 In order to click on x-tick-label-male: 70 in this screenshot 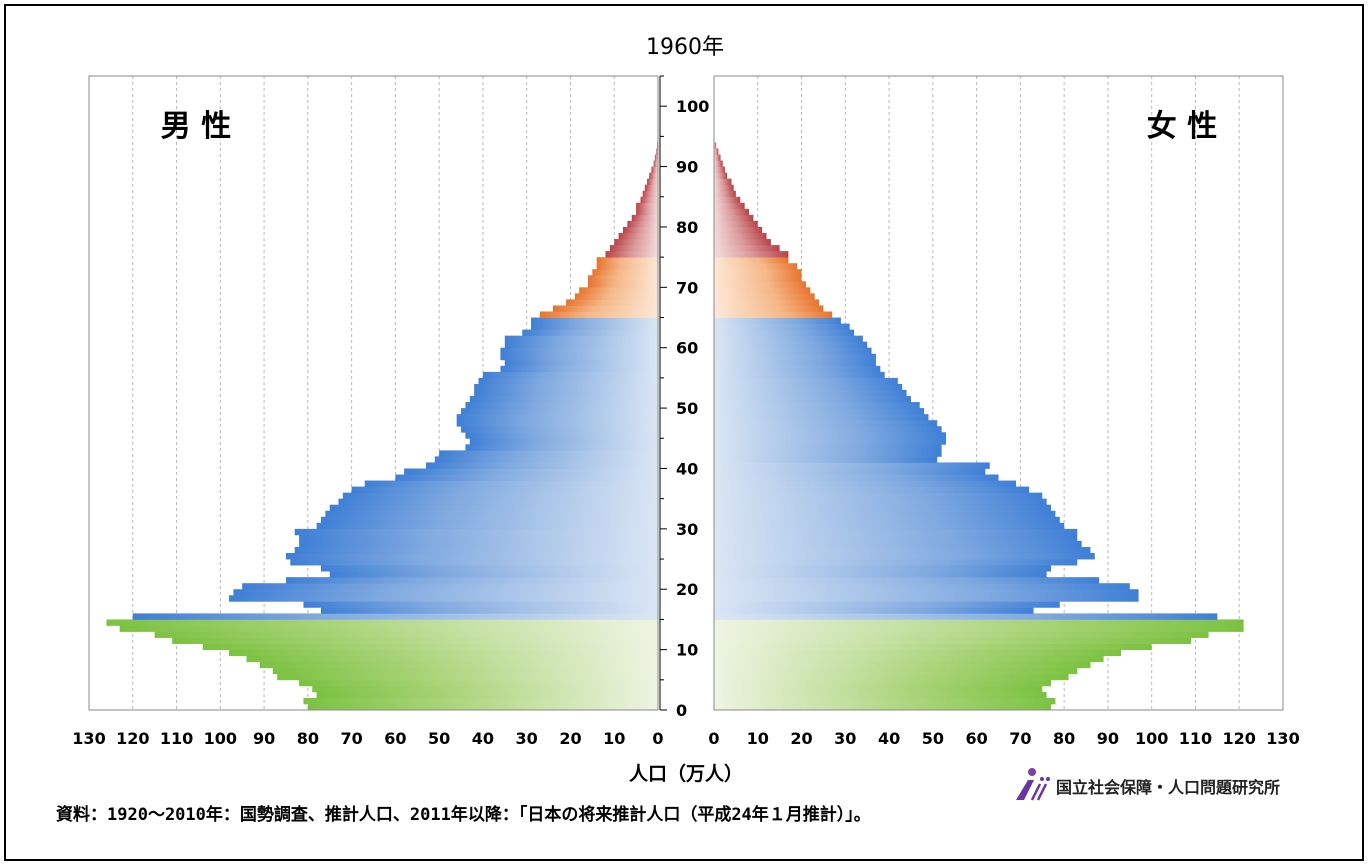, I will do `click(351, 738)`.